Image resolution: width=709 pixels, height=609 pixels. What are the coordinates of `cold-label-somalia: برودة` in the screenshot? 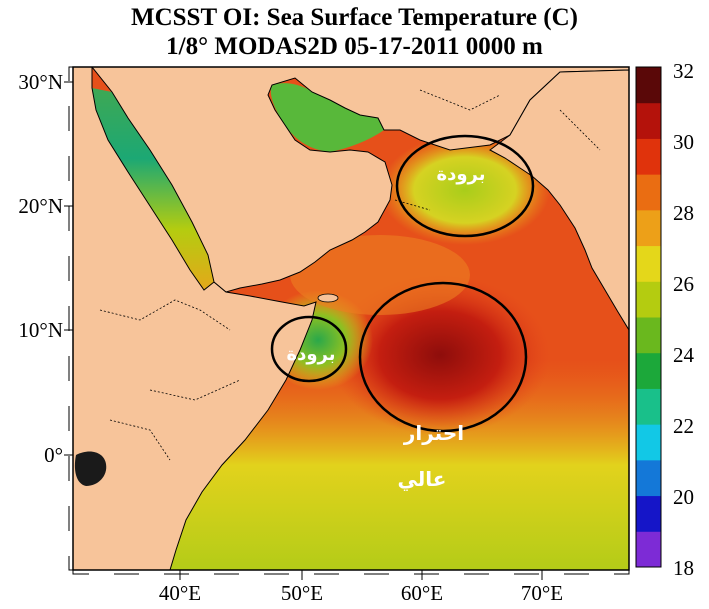 It's located at (310, 354).